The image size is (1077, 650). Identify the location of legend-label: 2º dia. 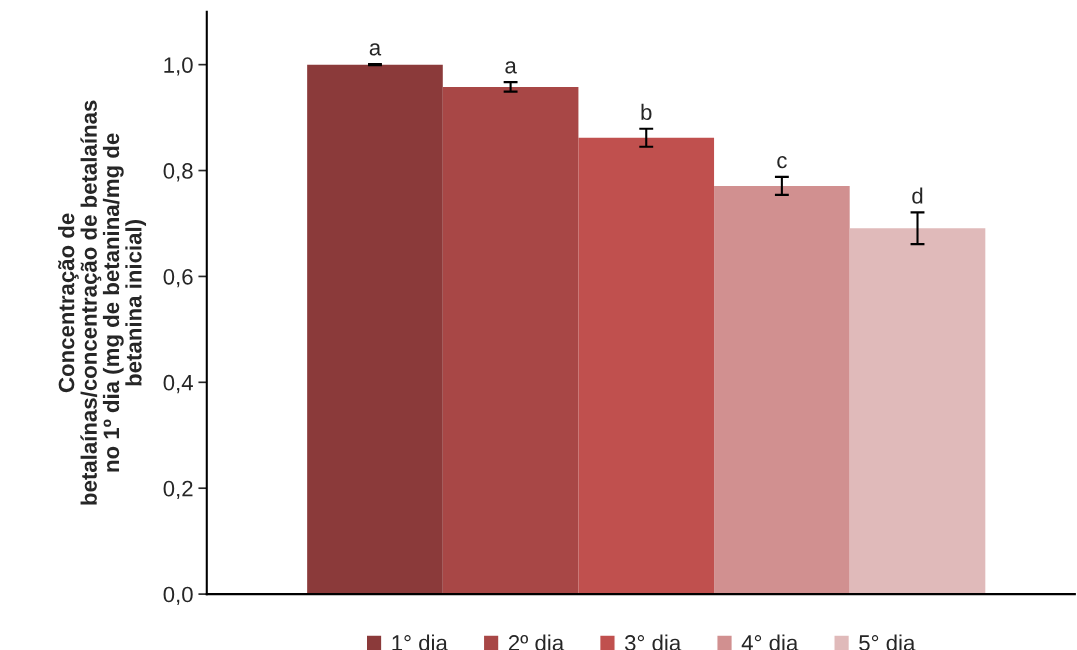
(536, 642).